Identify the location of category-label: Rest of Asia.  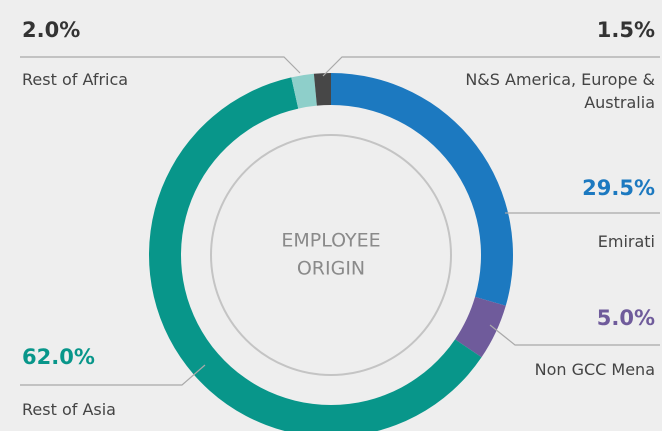
(69, 409).